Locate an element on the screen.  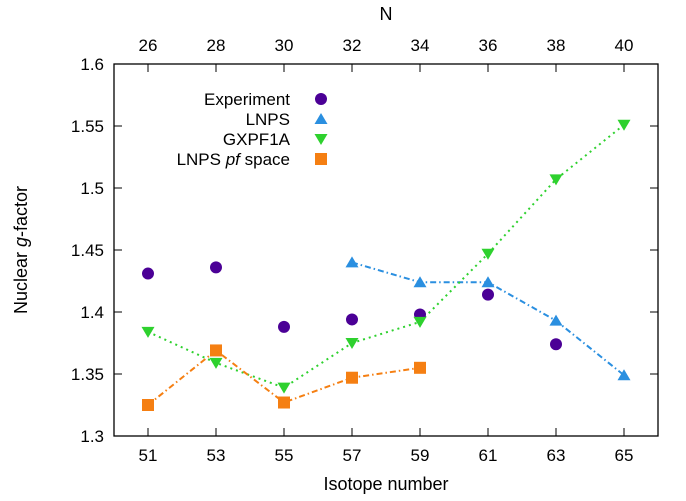
x2-tick-label: 28 is located at coordinates (216, 45).